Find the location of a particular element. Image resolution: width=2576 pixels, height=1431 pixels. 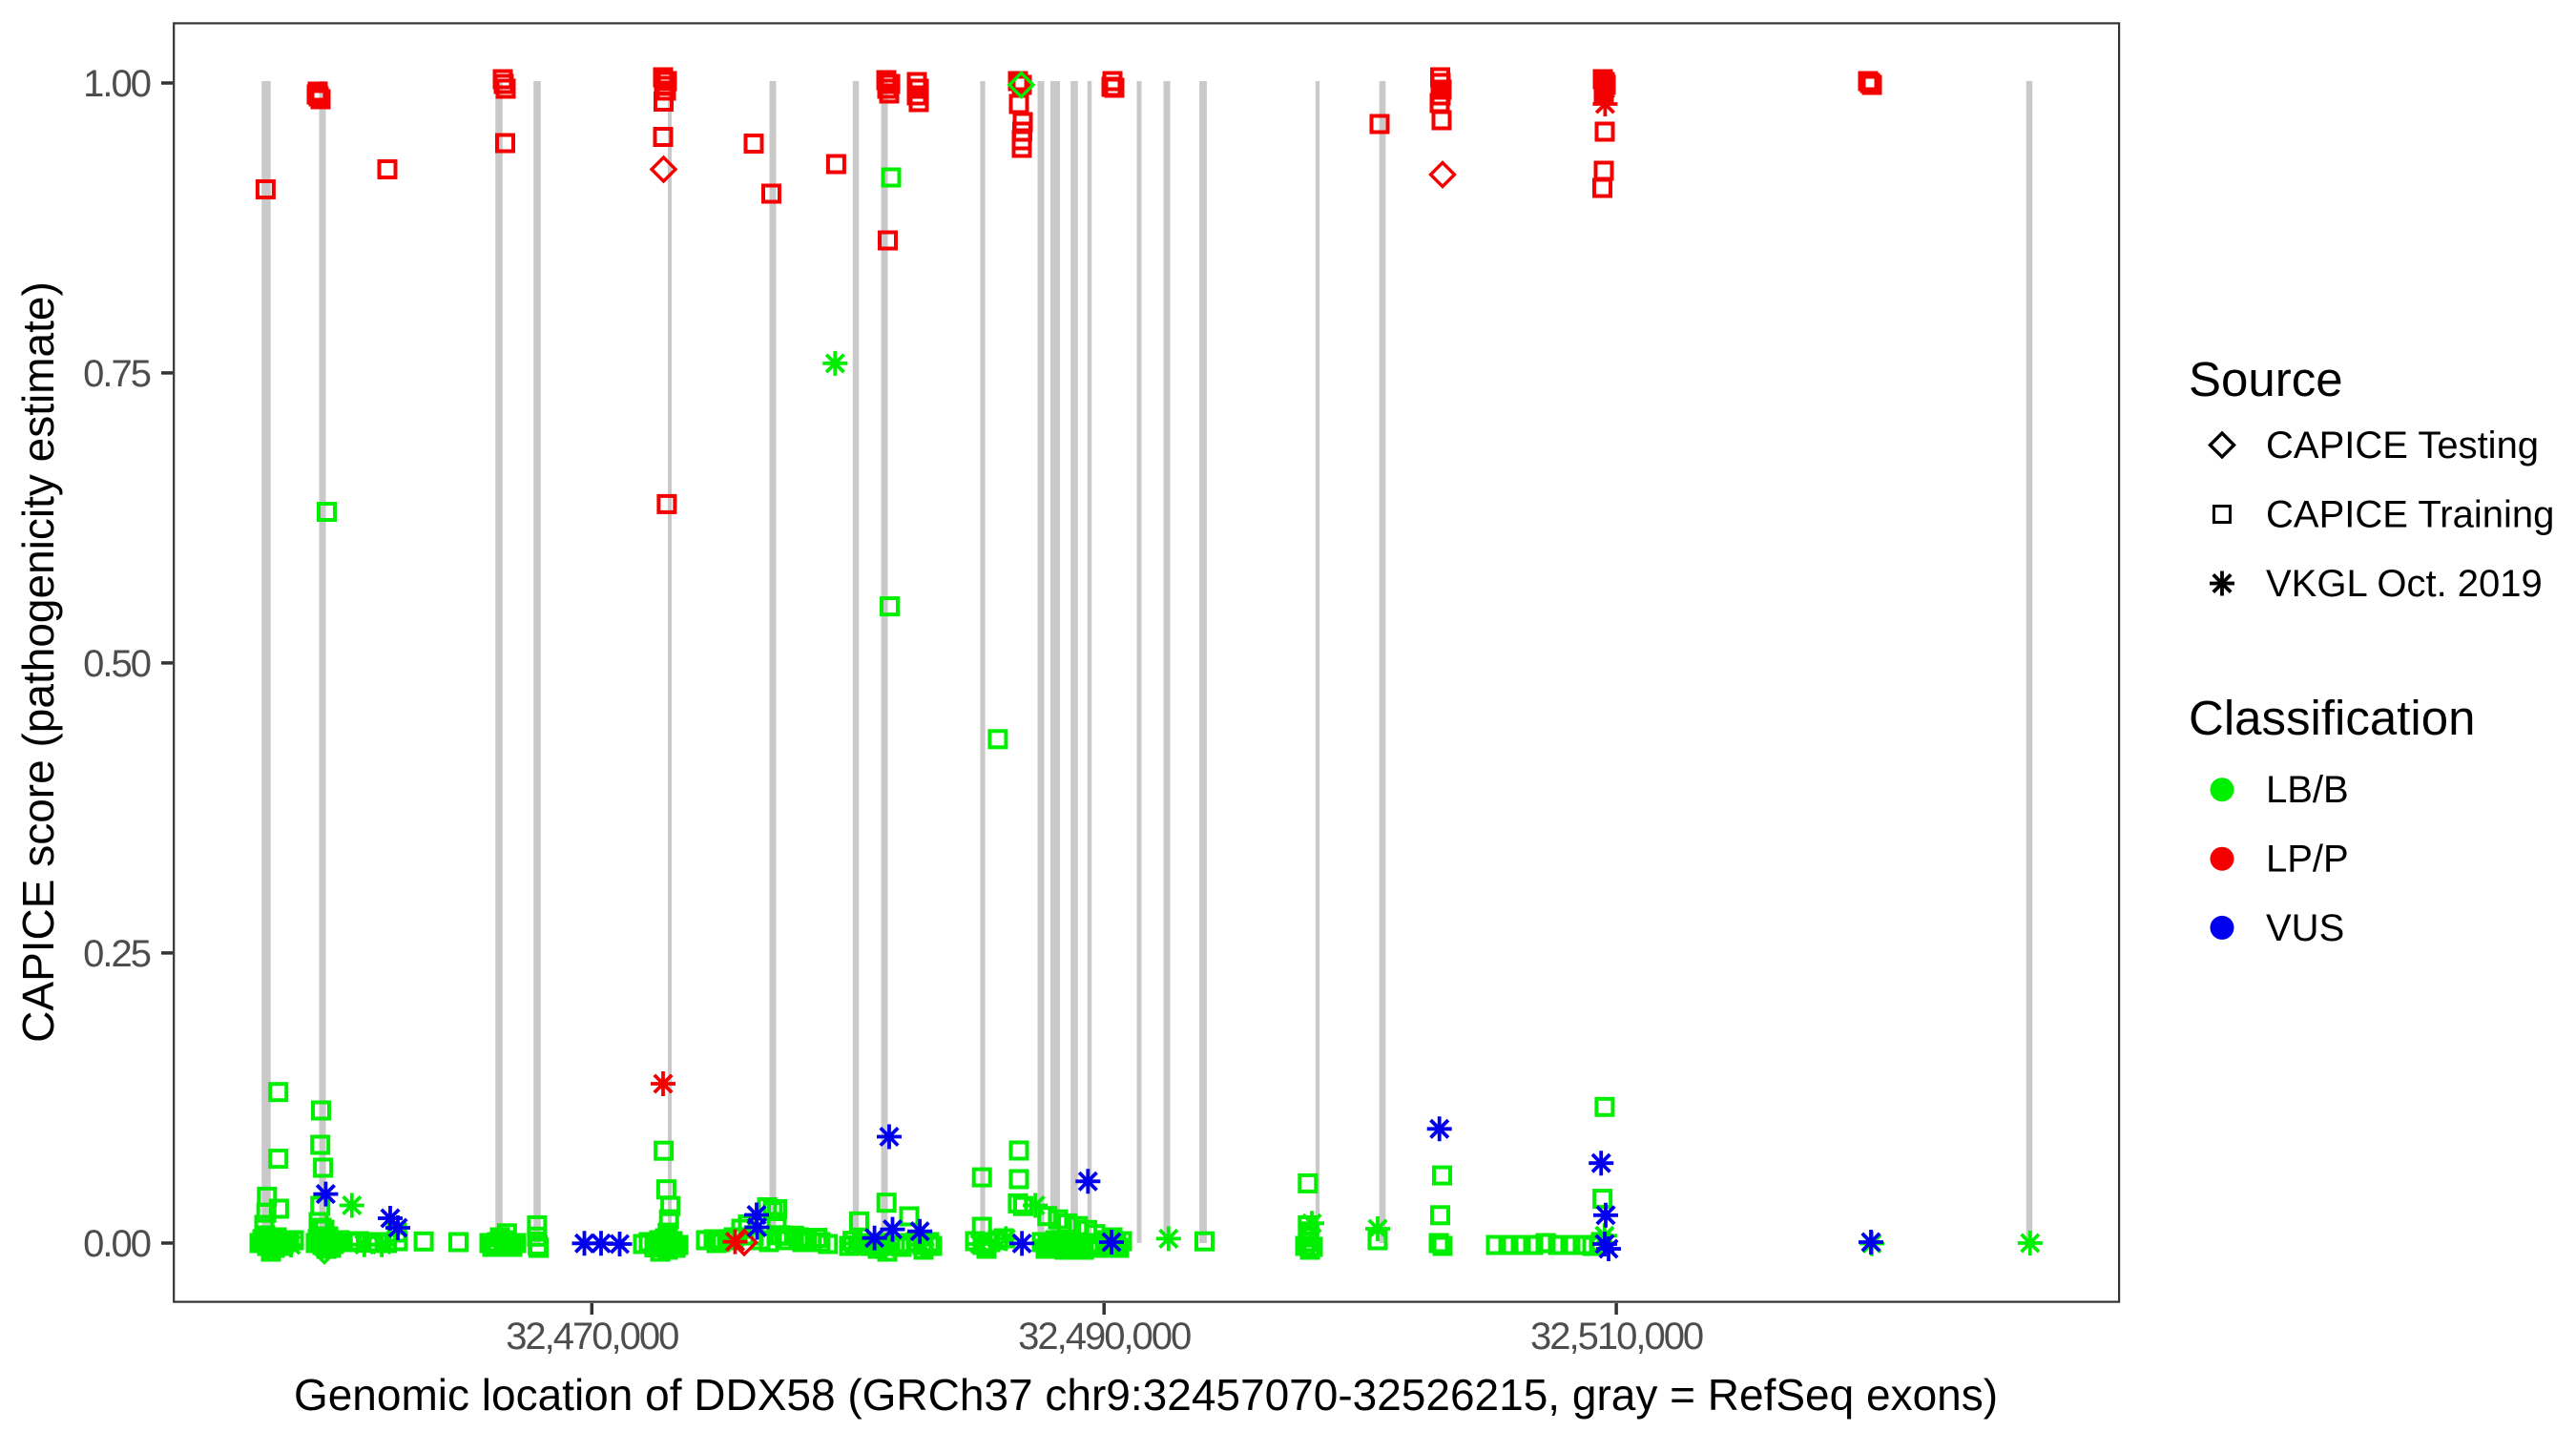

svg-text: 0.25 is located at coordinates (117, 954).